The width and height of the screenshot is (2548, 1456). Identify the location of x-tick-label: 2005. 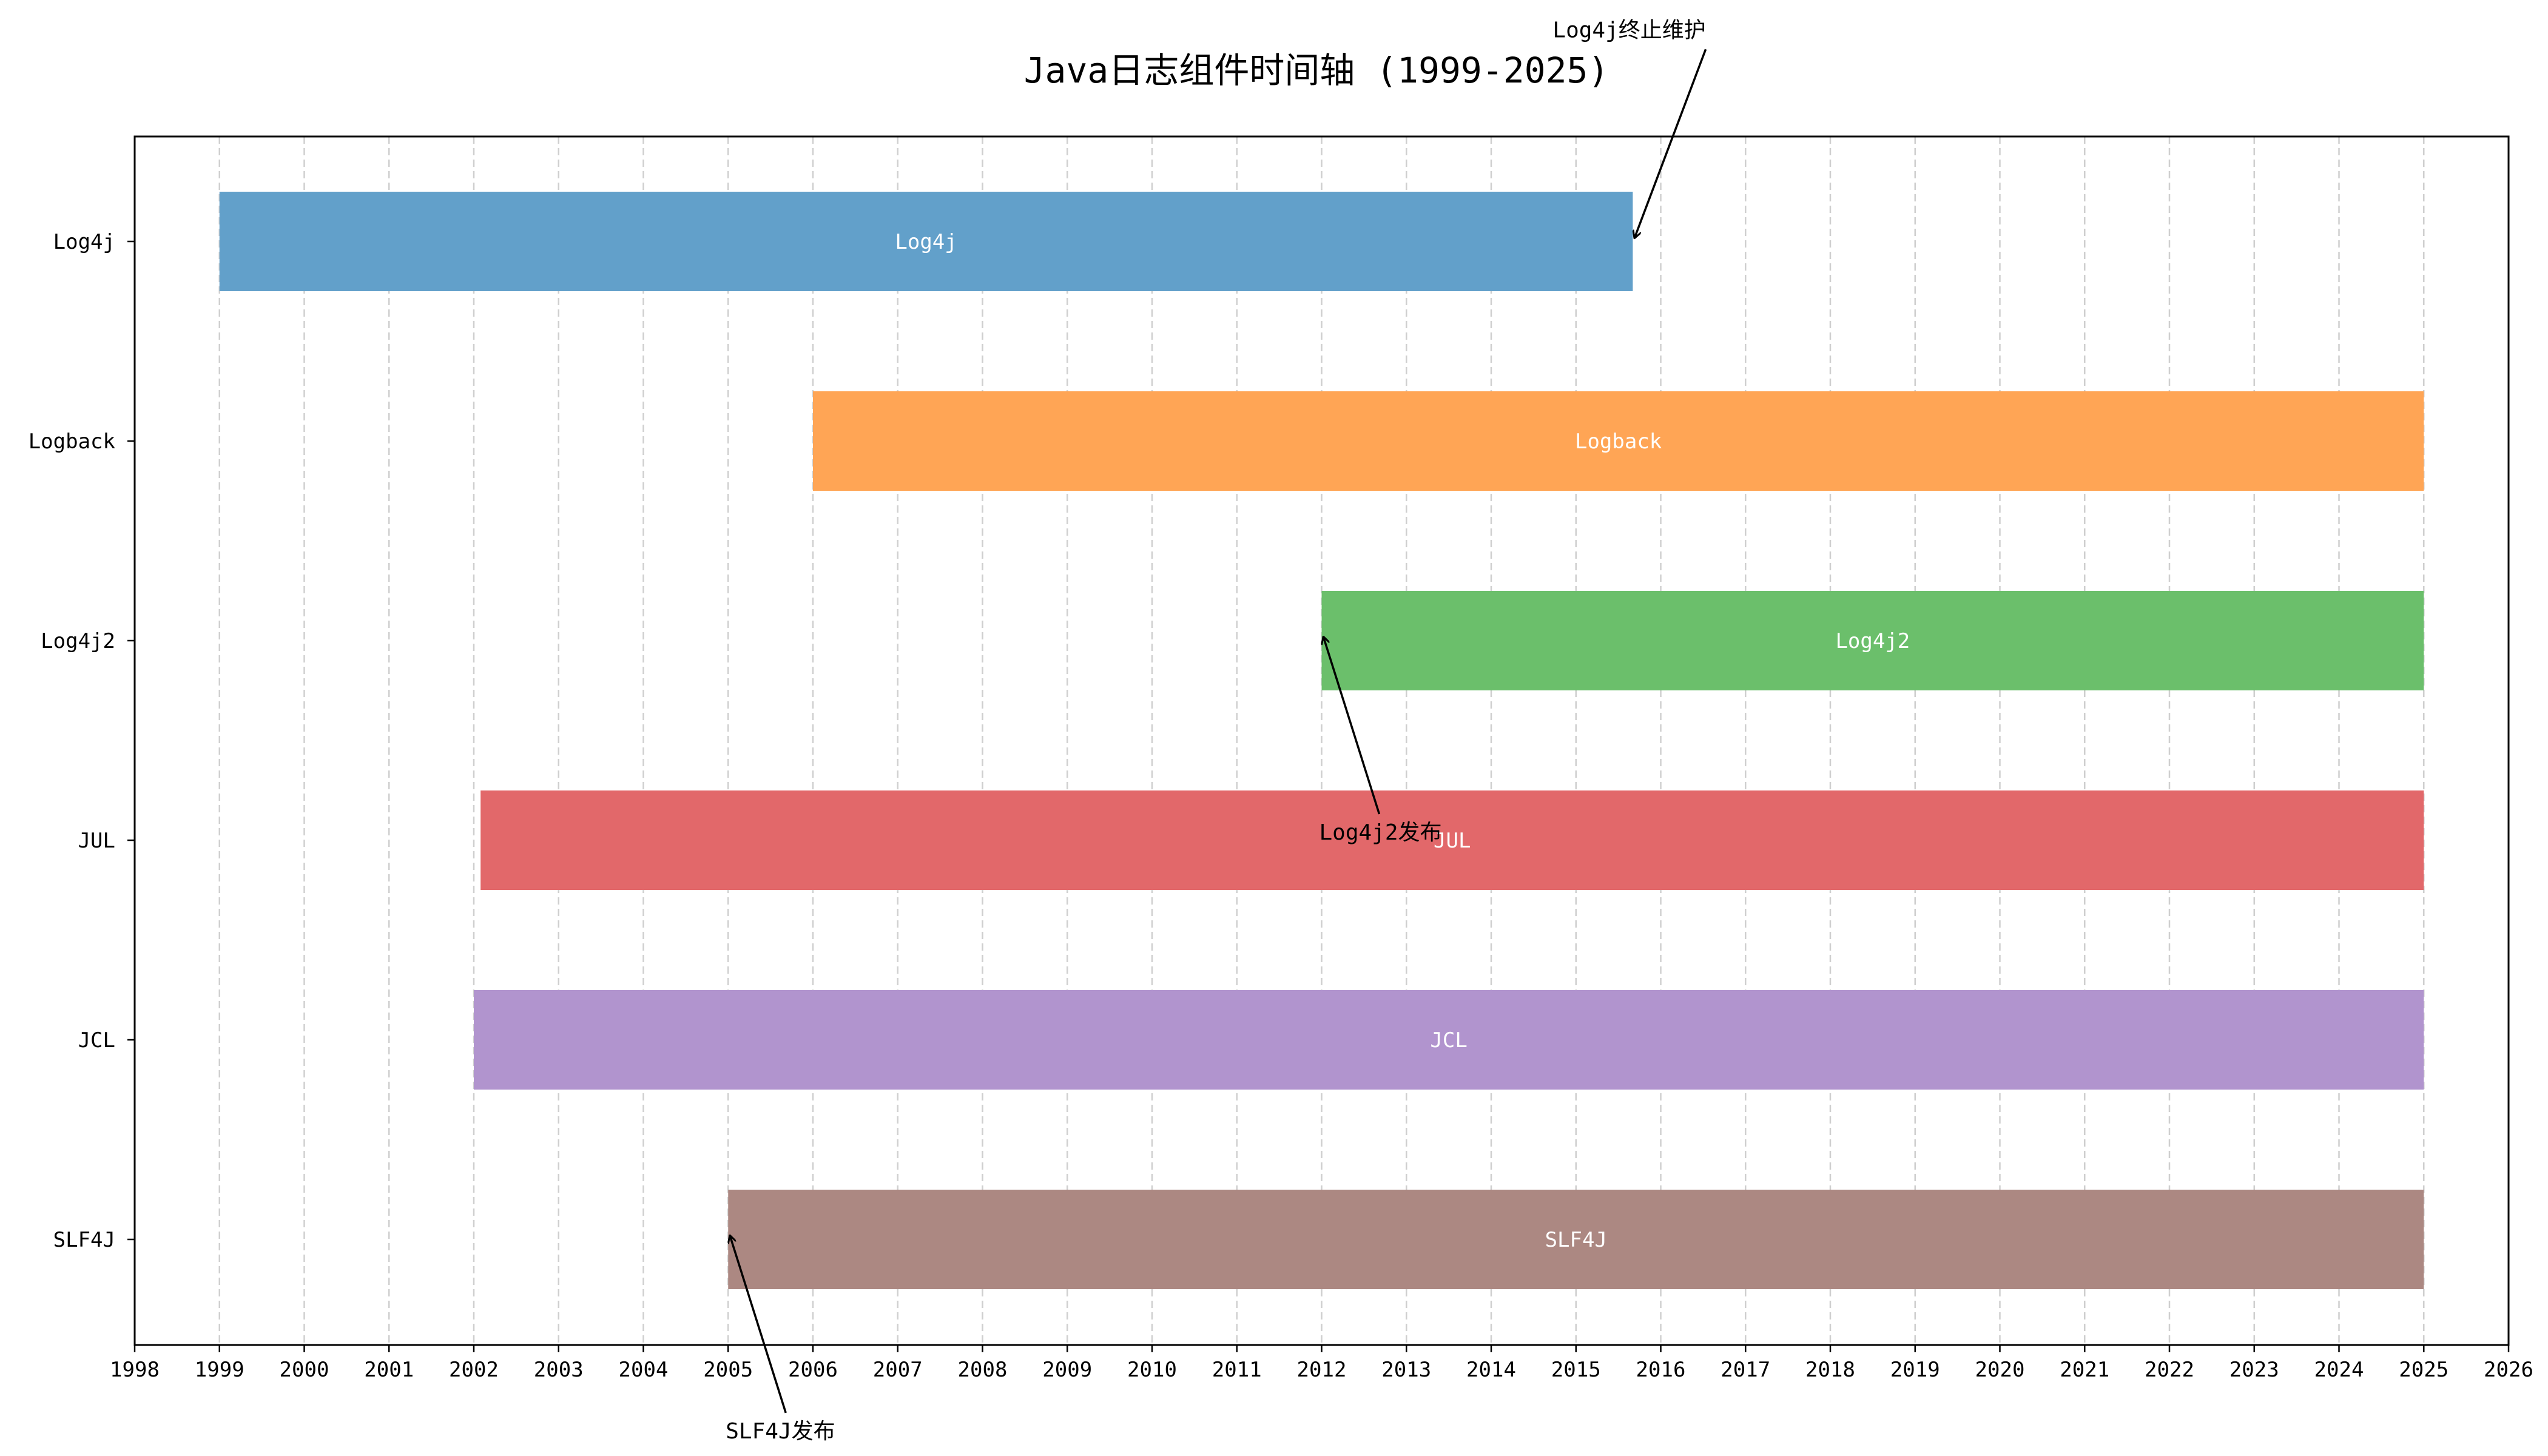
(728, 1370).